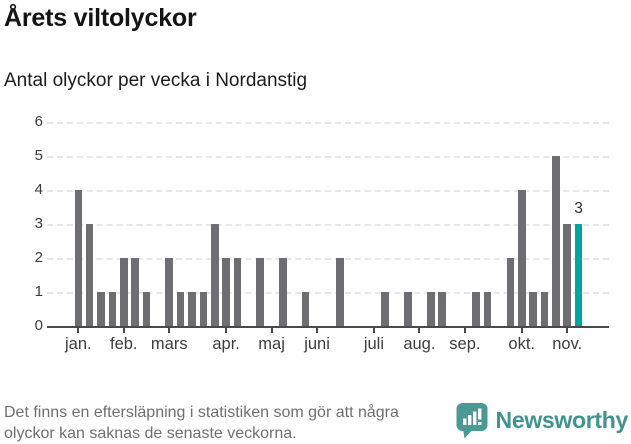  I want to click on x-axis-tick-sep, so click(464, 329).